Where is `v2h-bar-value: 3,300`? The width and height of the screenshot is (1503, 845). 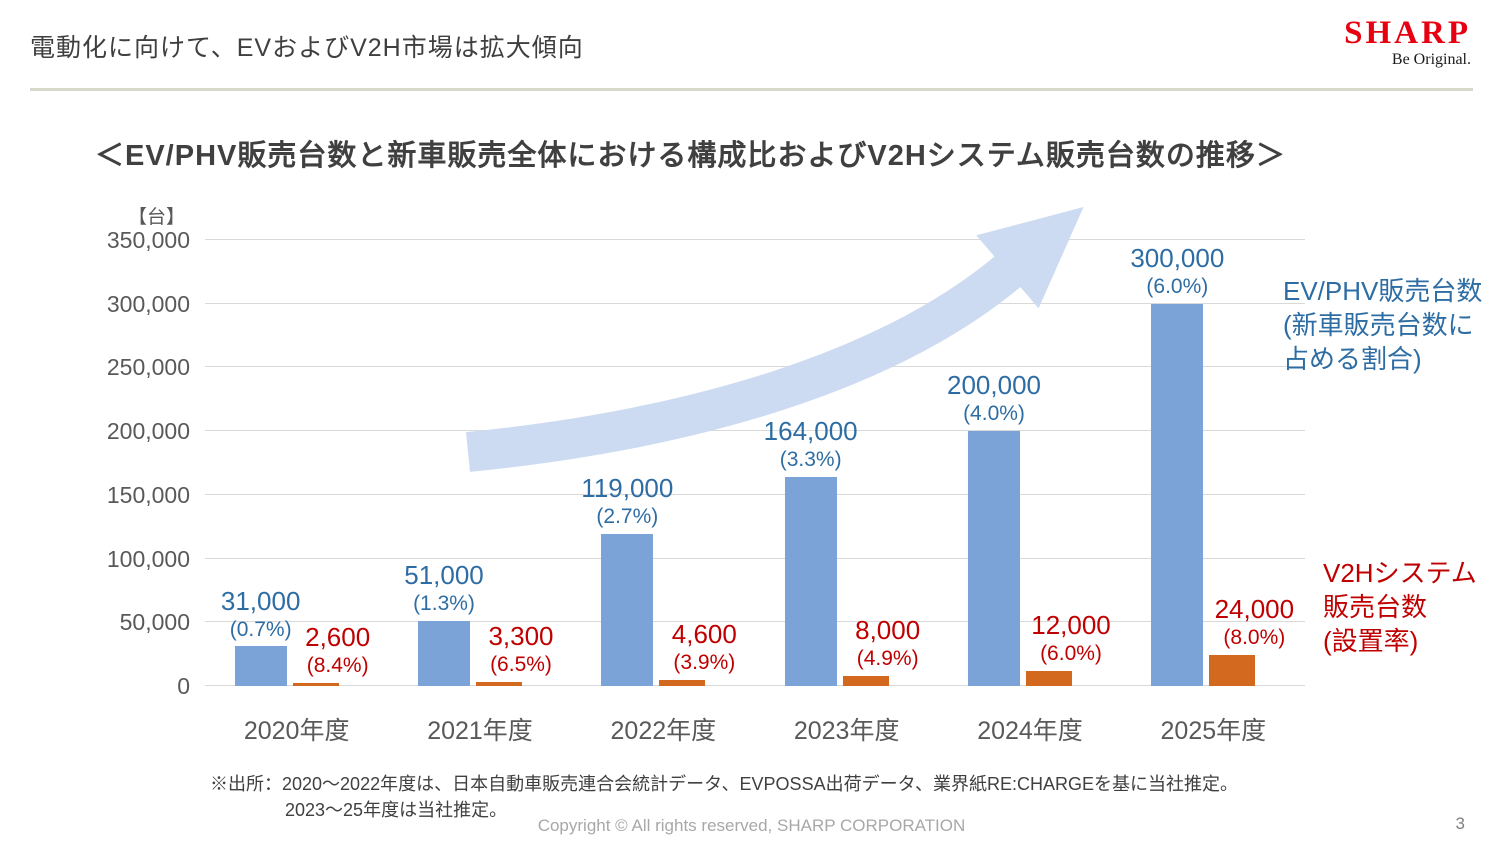 v2h-bar-value: 3,300 is located at coordinates (521, 635).